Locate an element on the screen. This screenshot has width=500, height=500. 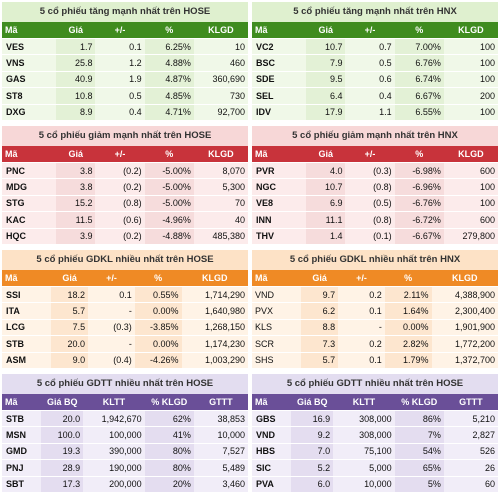
table-row: PVA 6.0 10,000 5% 60 is located at coordinates (375, 483).